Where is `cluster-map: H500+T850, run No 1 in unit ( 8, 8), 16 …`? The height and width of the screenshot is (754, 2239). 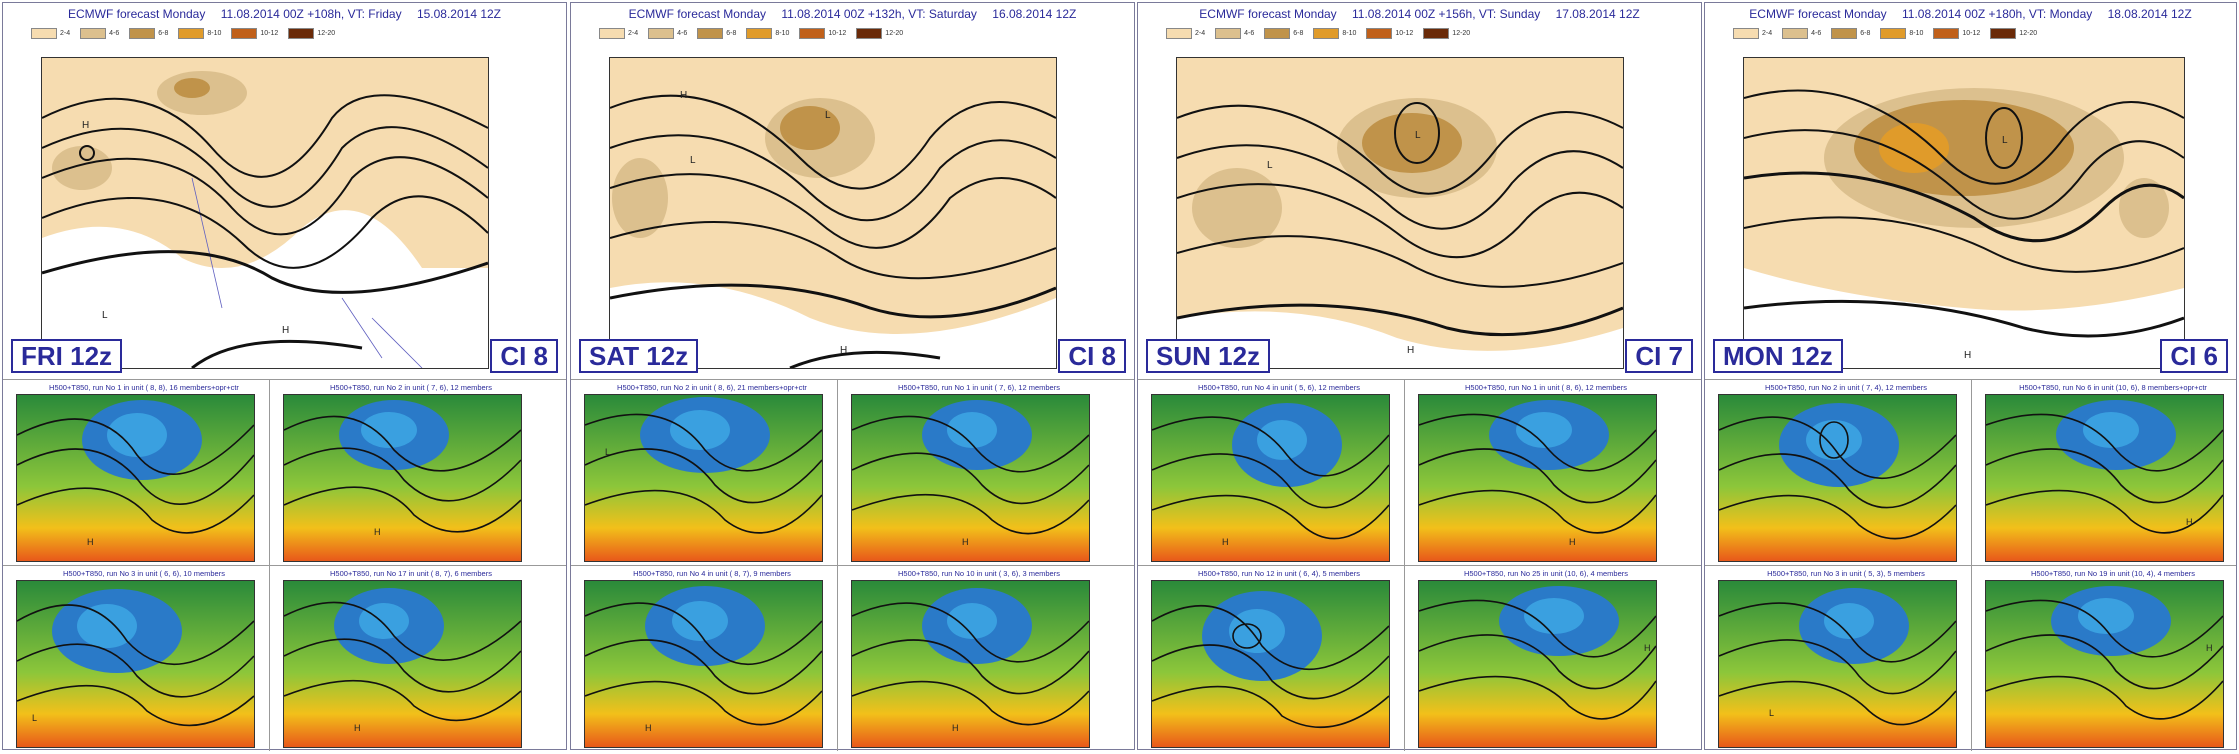
cluster-map: H500+T850, run No 1 in unit ( 8, 8), 16 … is located at coordinates (144, 473).